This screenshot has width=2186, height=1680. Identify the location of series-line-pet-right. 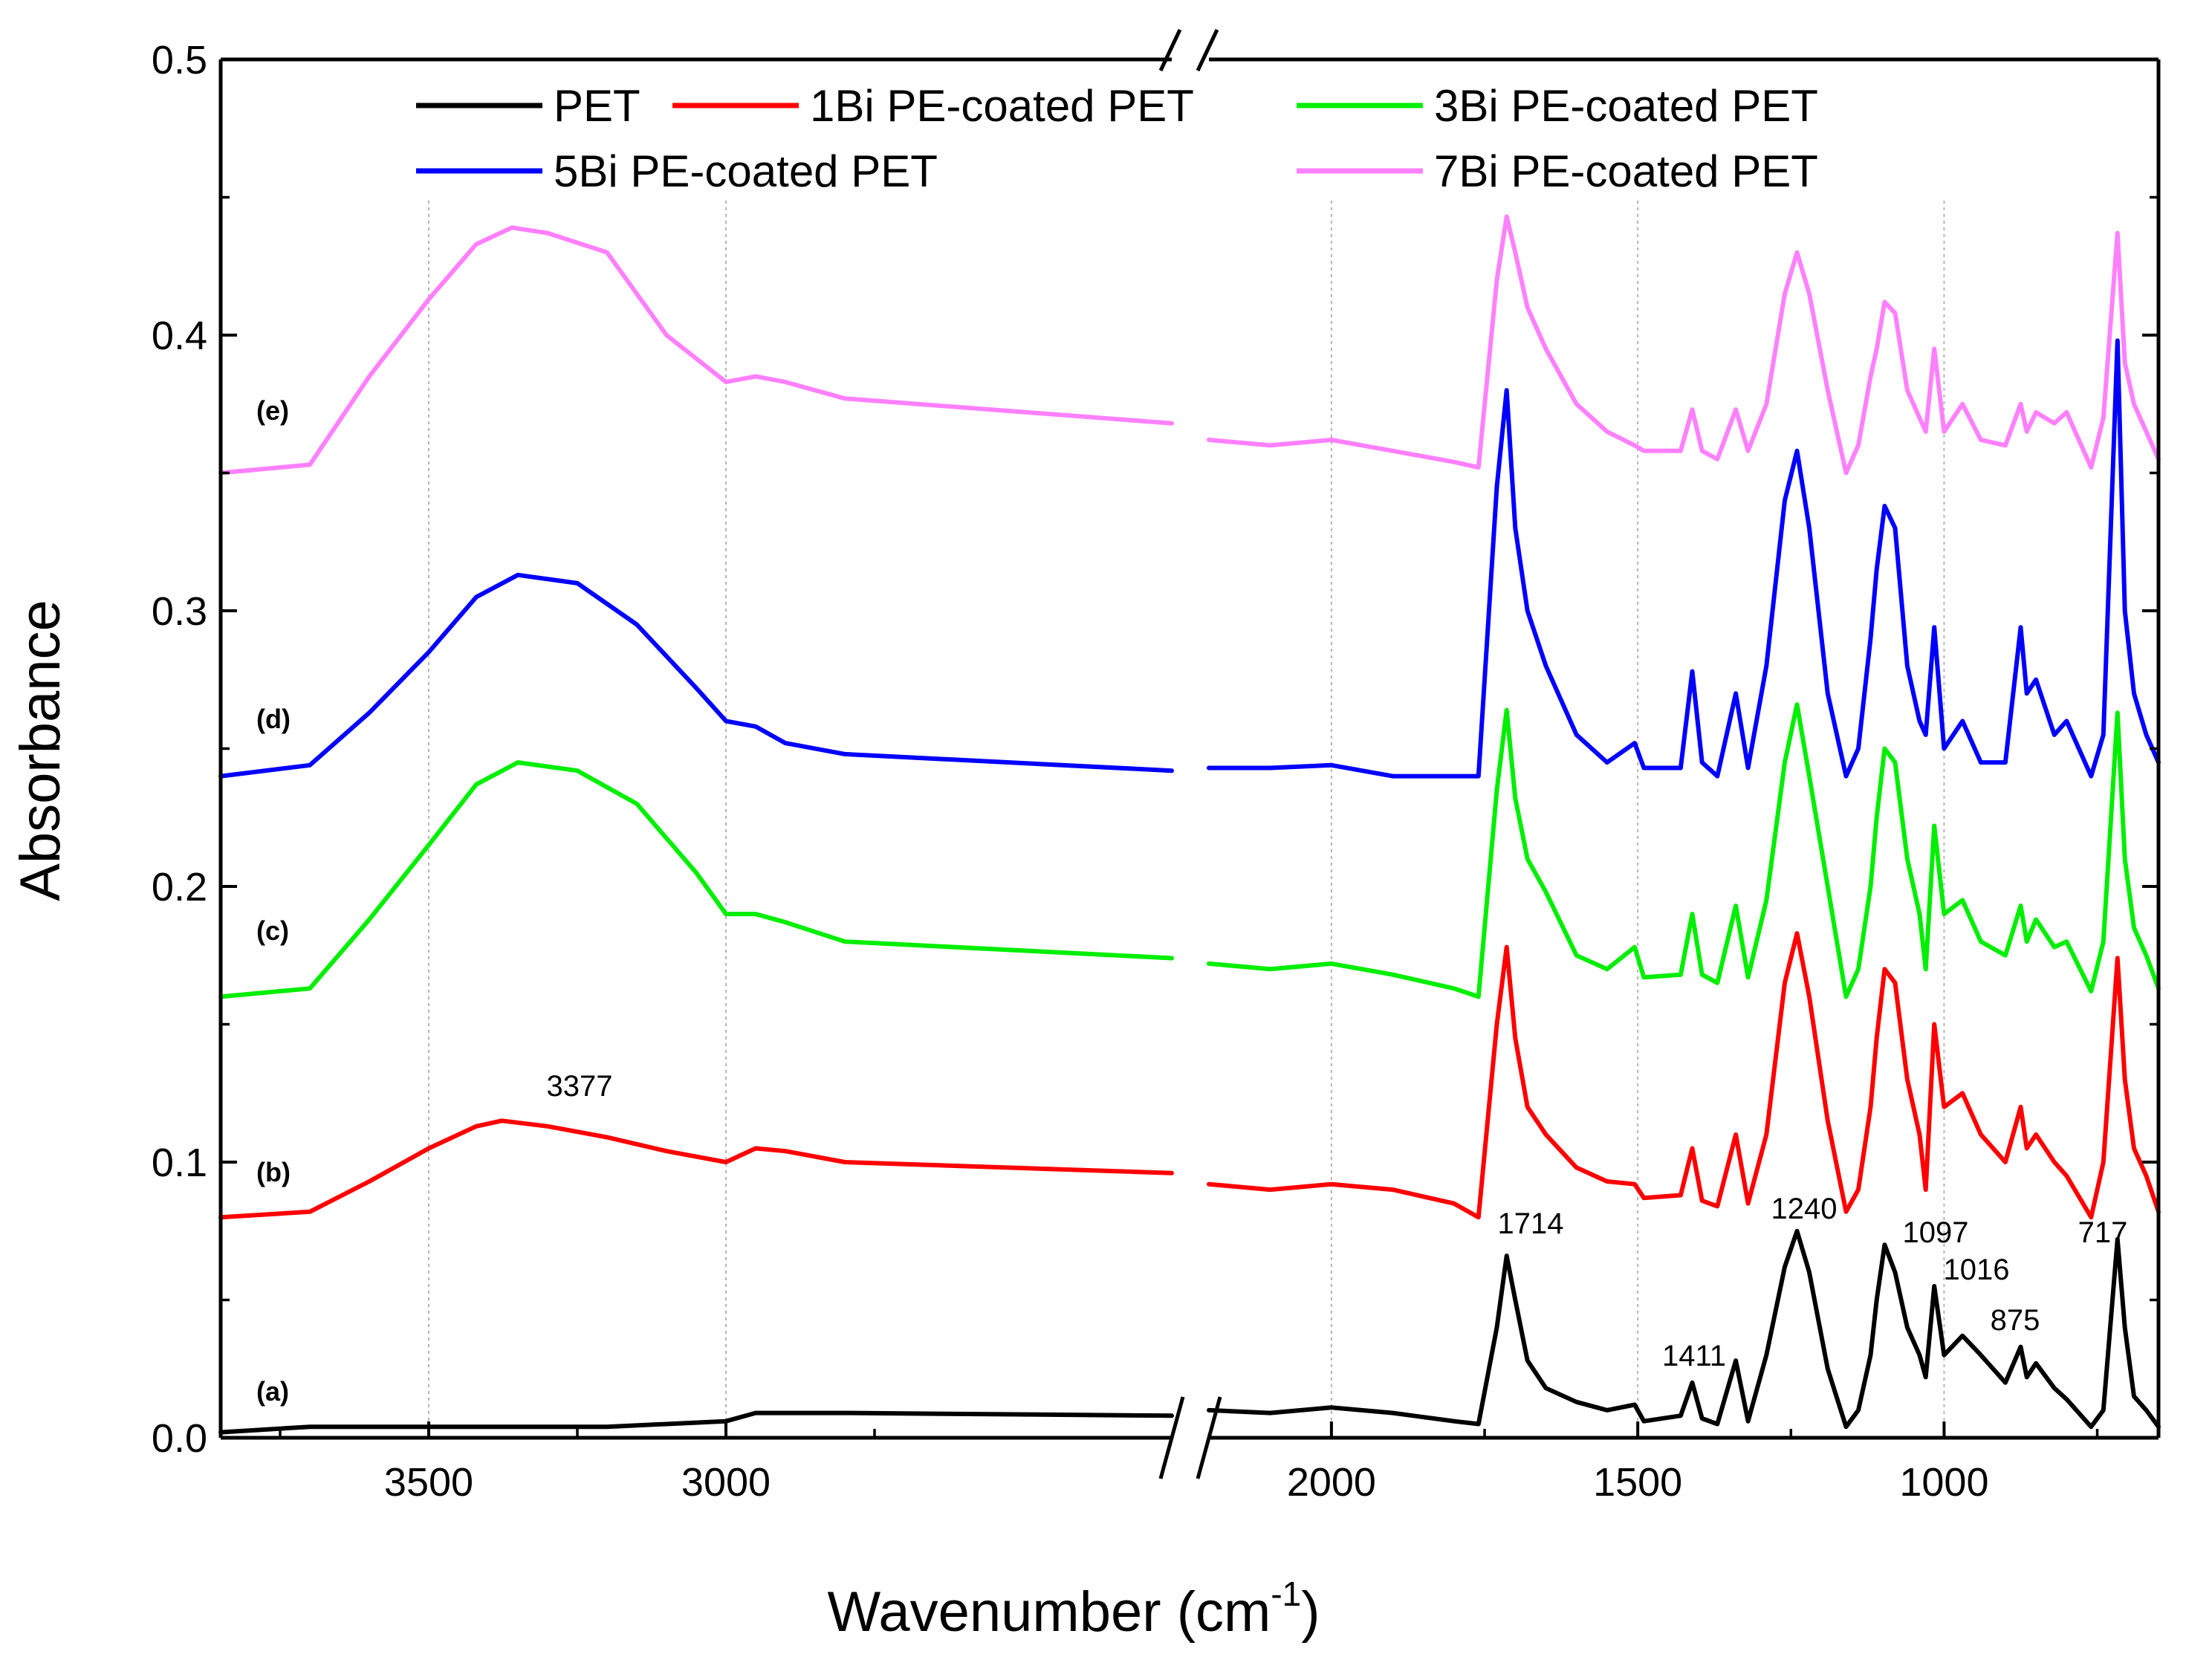
(1684, 1329).